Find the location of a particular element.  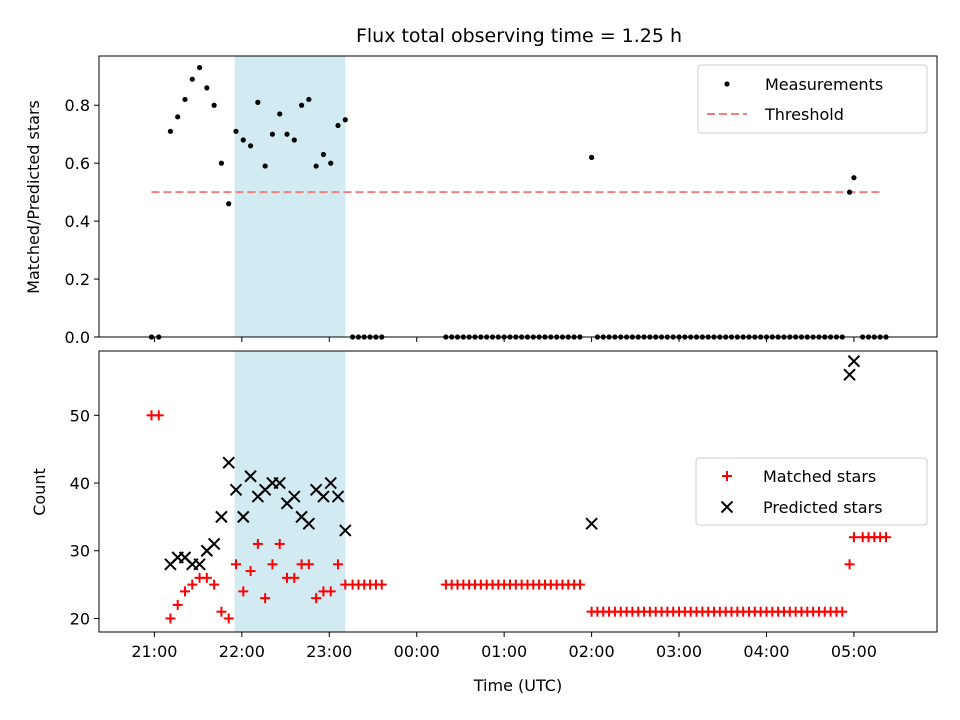

x-tick-label: 04:00 is located at coordinates (766, 651).